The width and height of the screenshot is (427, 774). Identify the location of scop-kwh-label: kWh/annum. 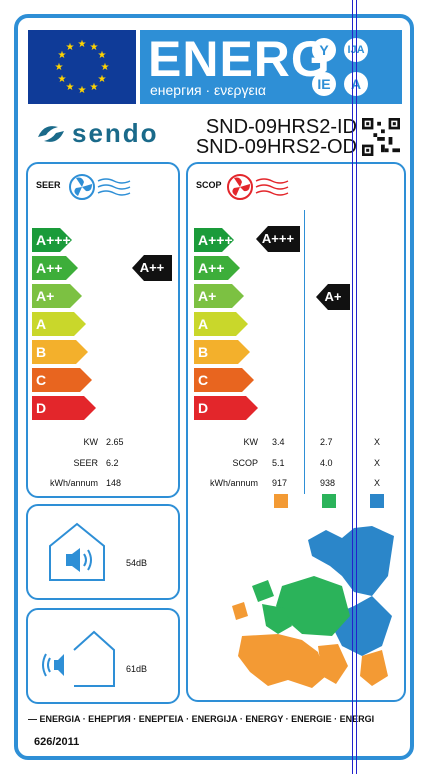
(233, 483).